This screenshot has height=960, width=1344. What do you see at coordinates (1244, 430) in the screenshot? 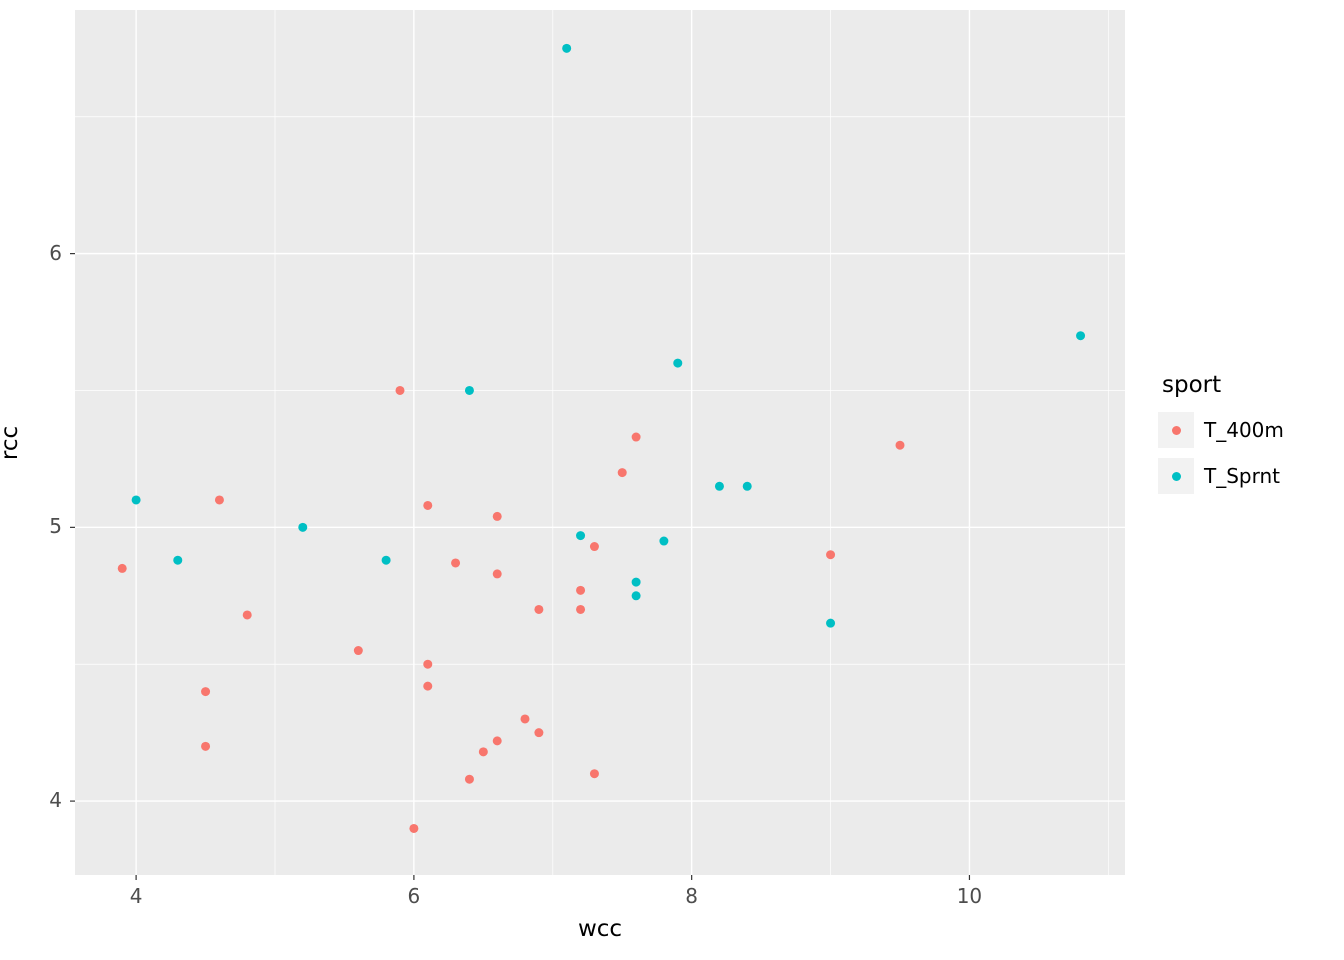
I see `legend-entry-label: T_400m` at bounding box center [1244, 430].